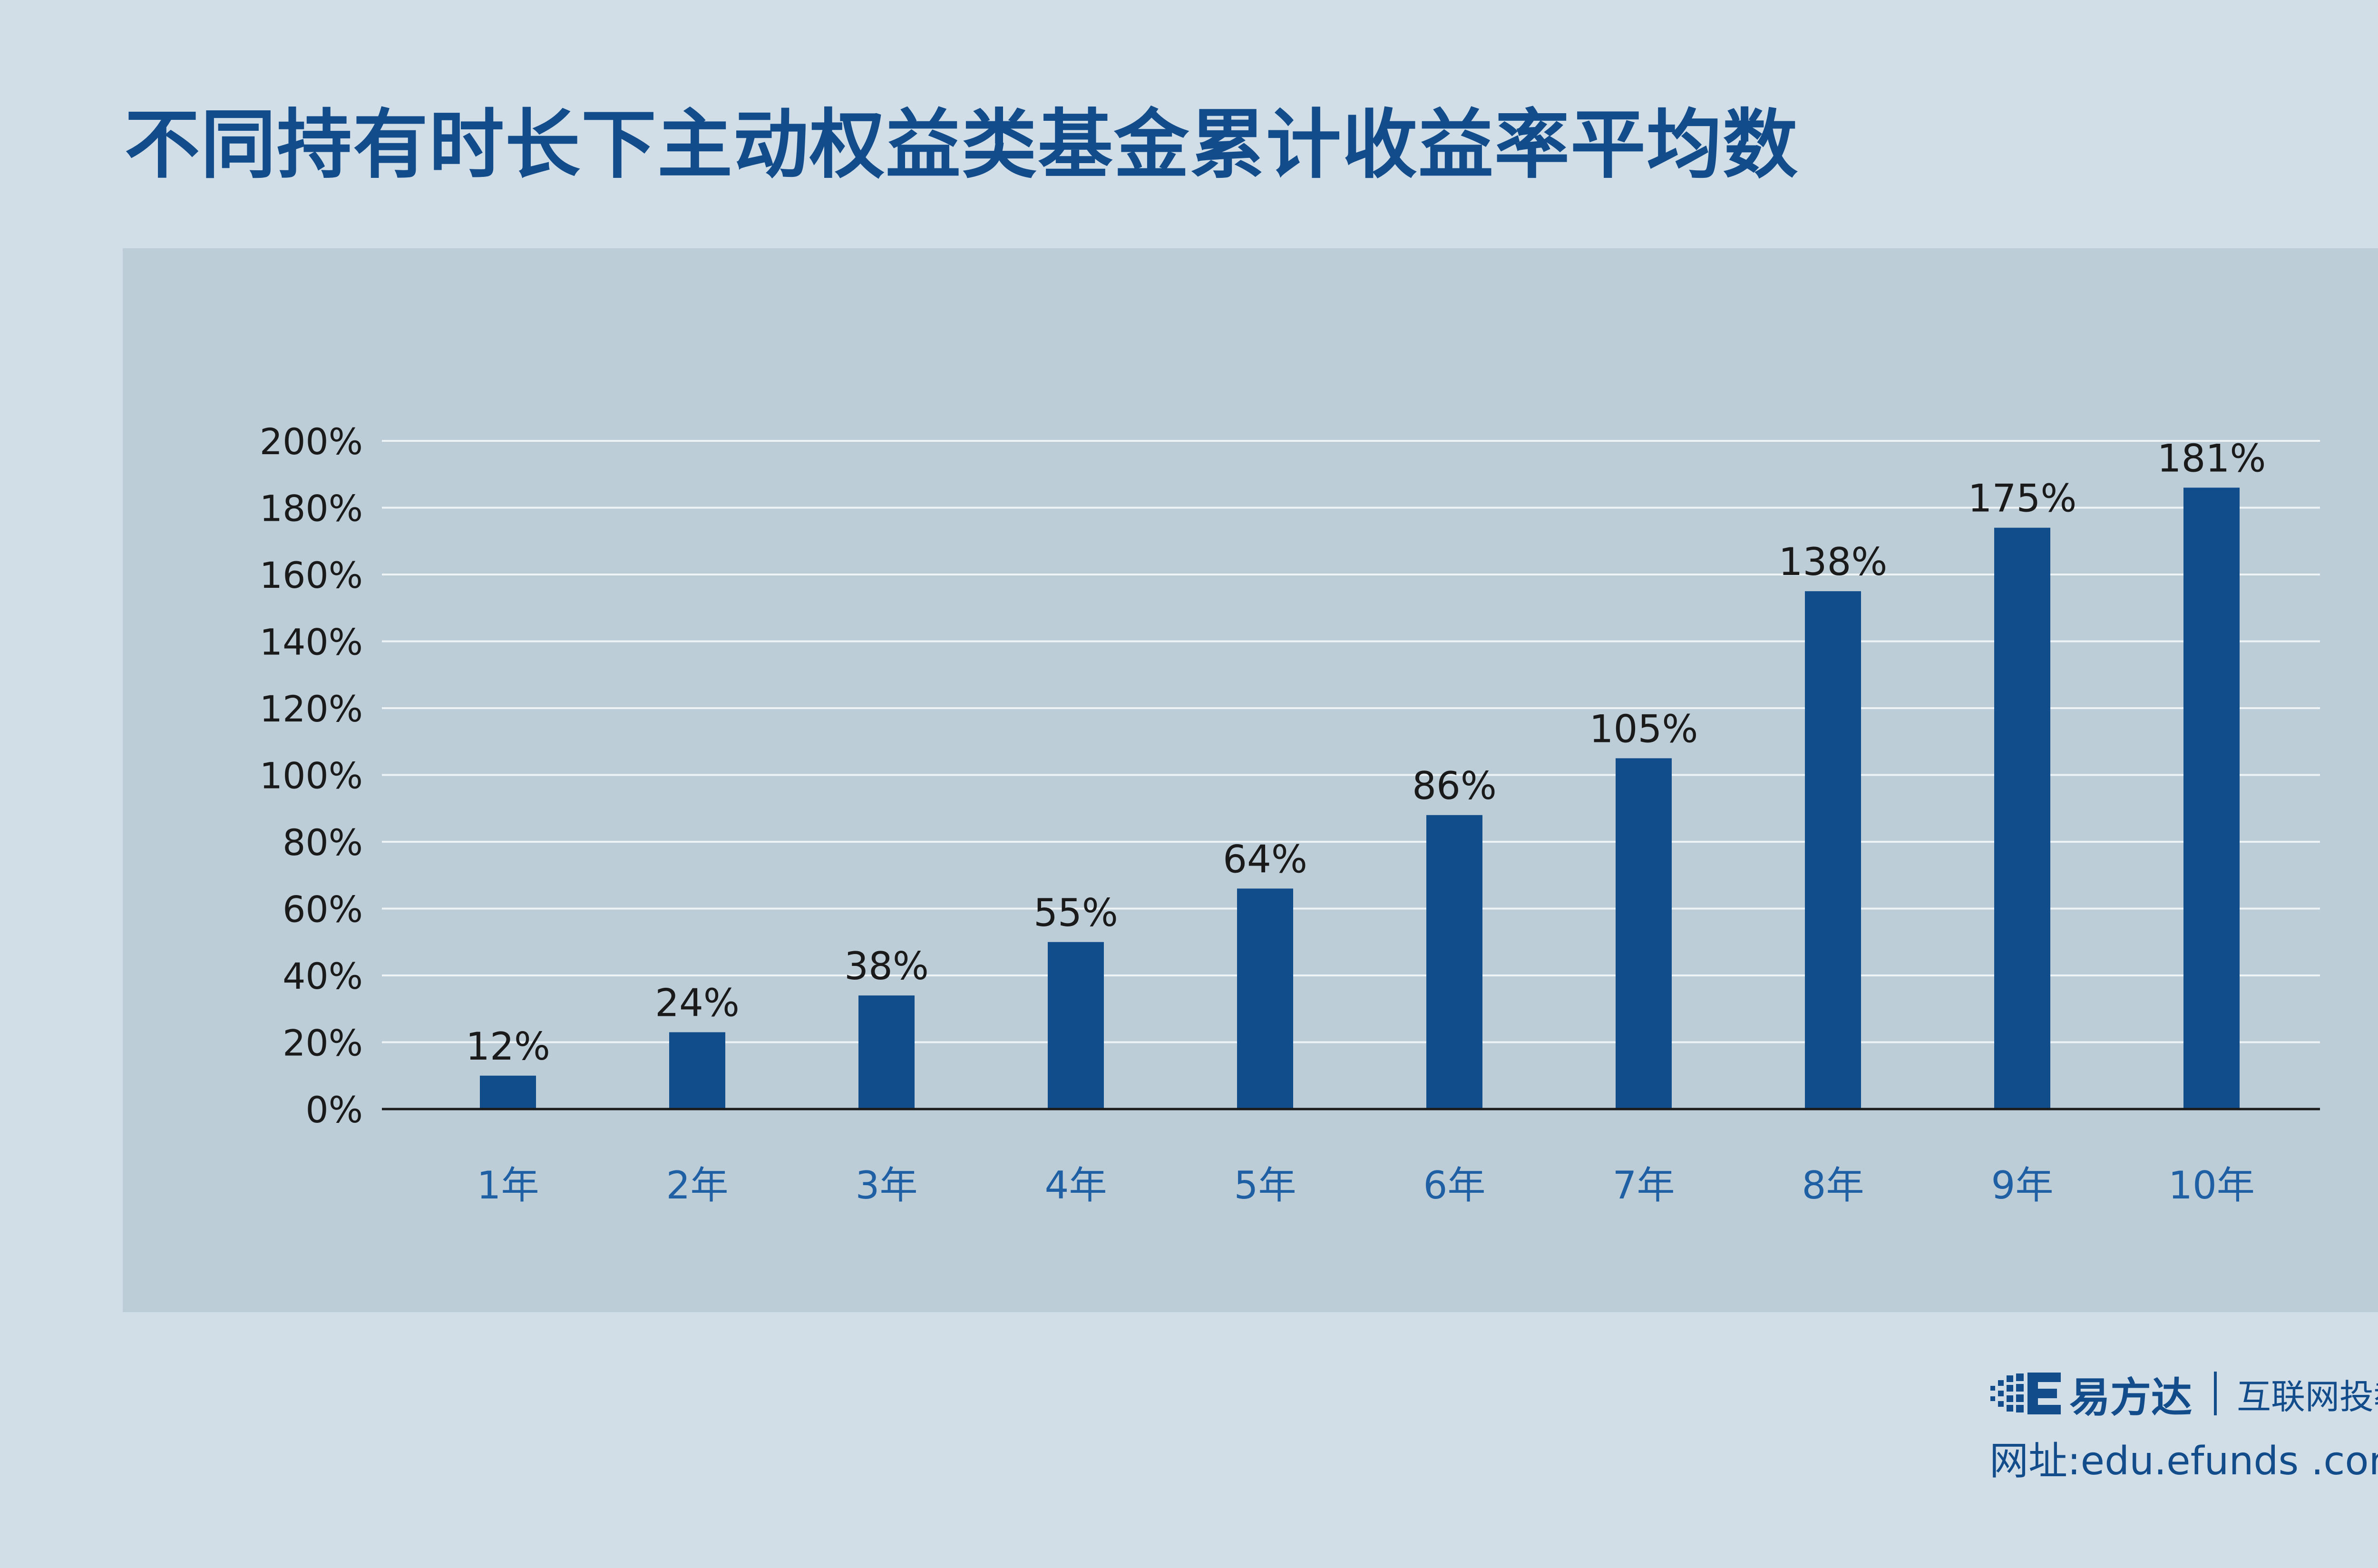 The width and height of the screenshot is (2378, 1568). What do you see at coordinates (2215, 1394) in the screenshot?
I see `footer-divider` at bounding box center [2215, 1394].